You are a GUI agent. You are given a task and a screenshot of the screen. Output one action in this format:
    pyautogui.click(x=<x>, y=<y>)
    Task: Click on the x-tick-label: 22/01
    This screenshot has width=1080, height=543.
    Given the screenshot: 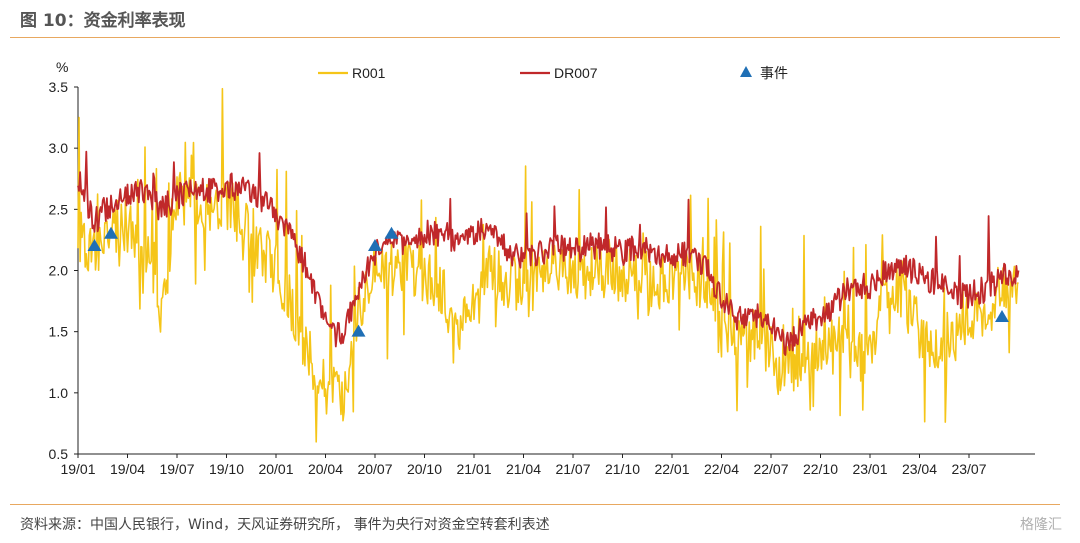 What is the action you would take?
    pyautogui.click(x=671, y=469)
    